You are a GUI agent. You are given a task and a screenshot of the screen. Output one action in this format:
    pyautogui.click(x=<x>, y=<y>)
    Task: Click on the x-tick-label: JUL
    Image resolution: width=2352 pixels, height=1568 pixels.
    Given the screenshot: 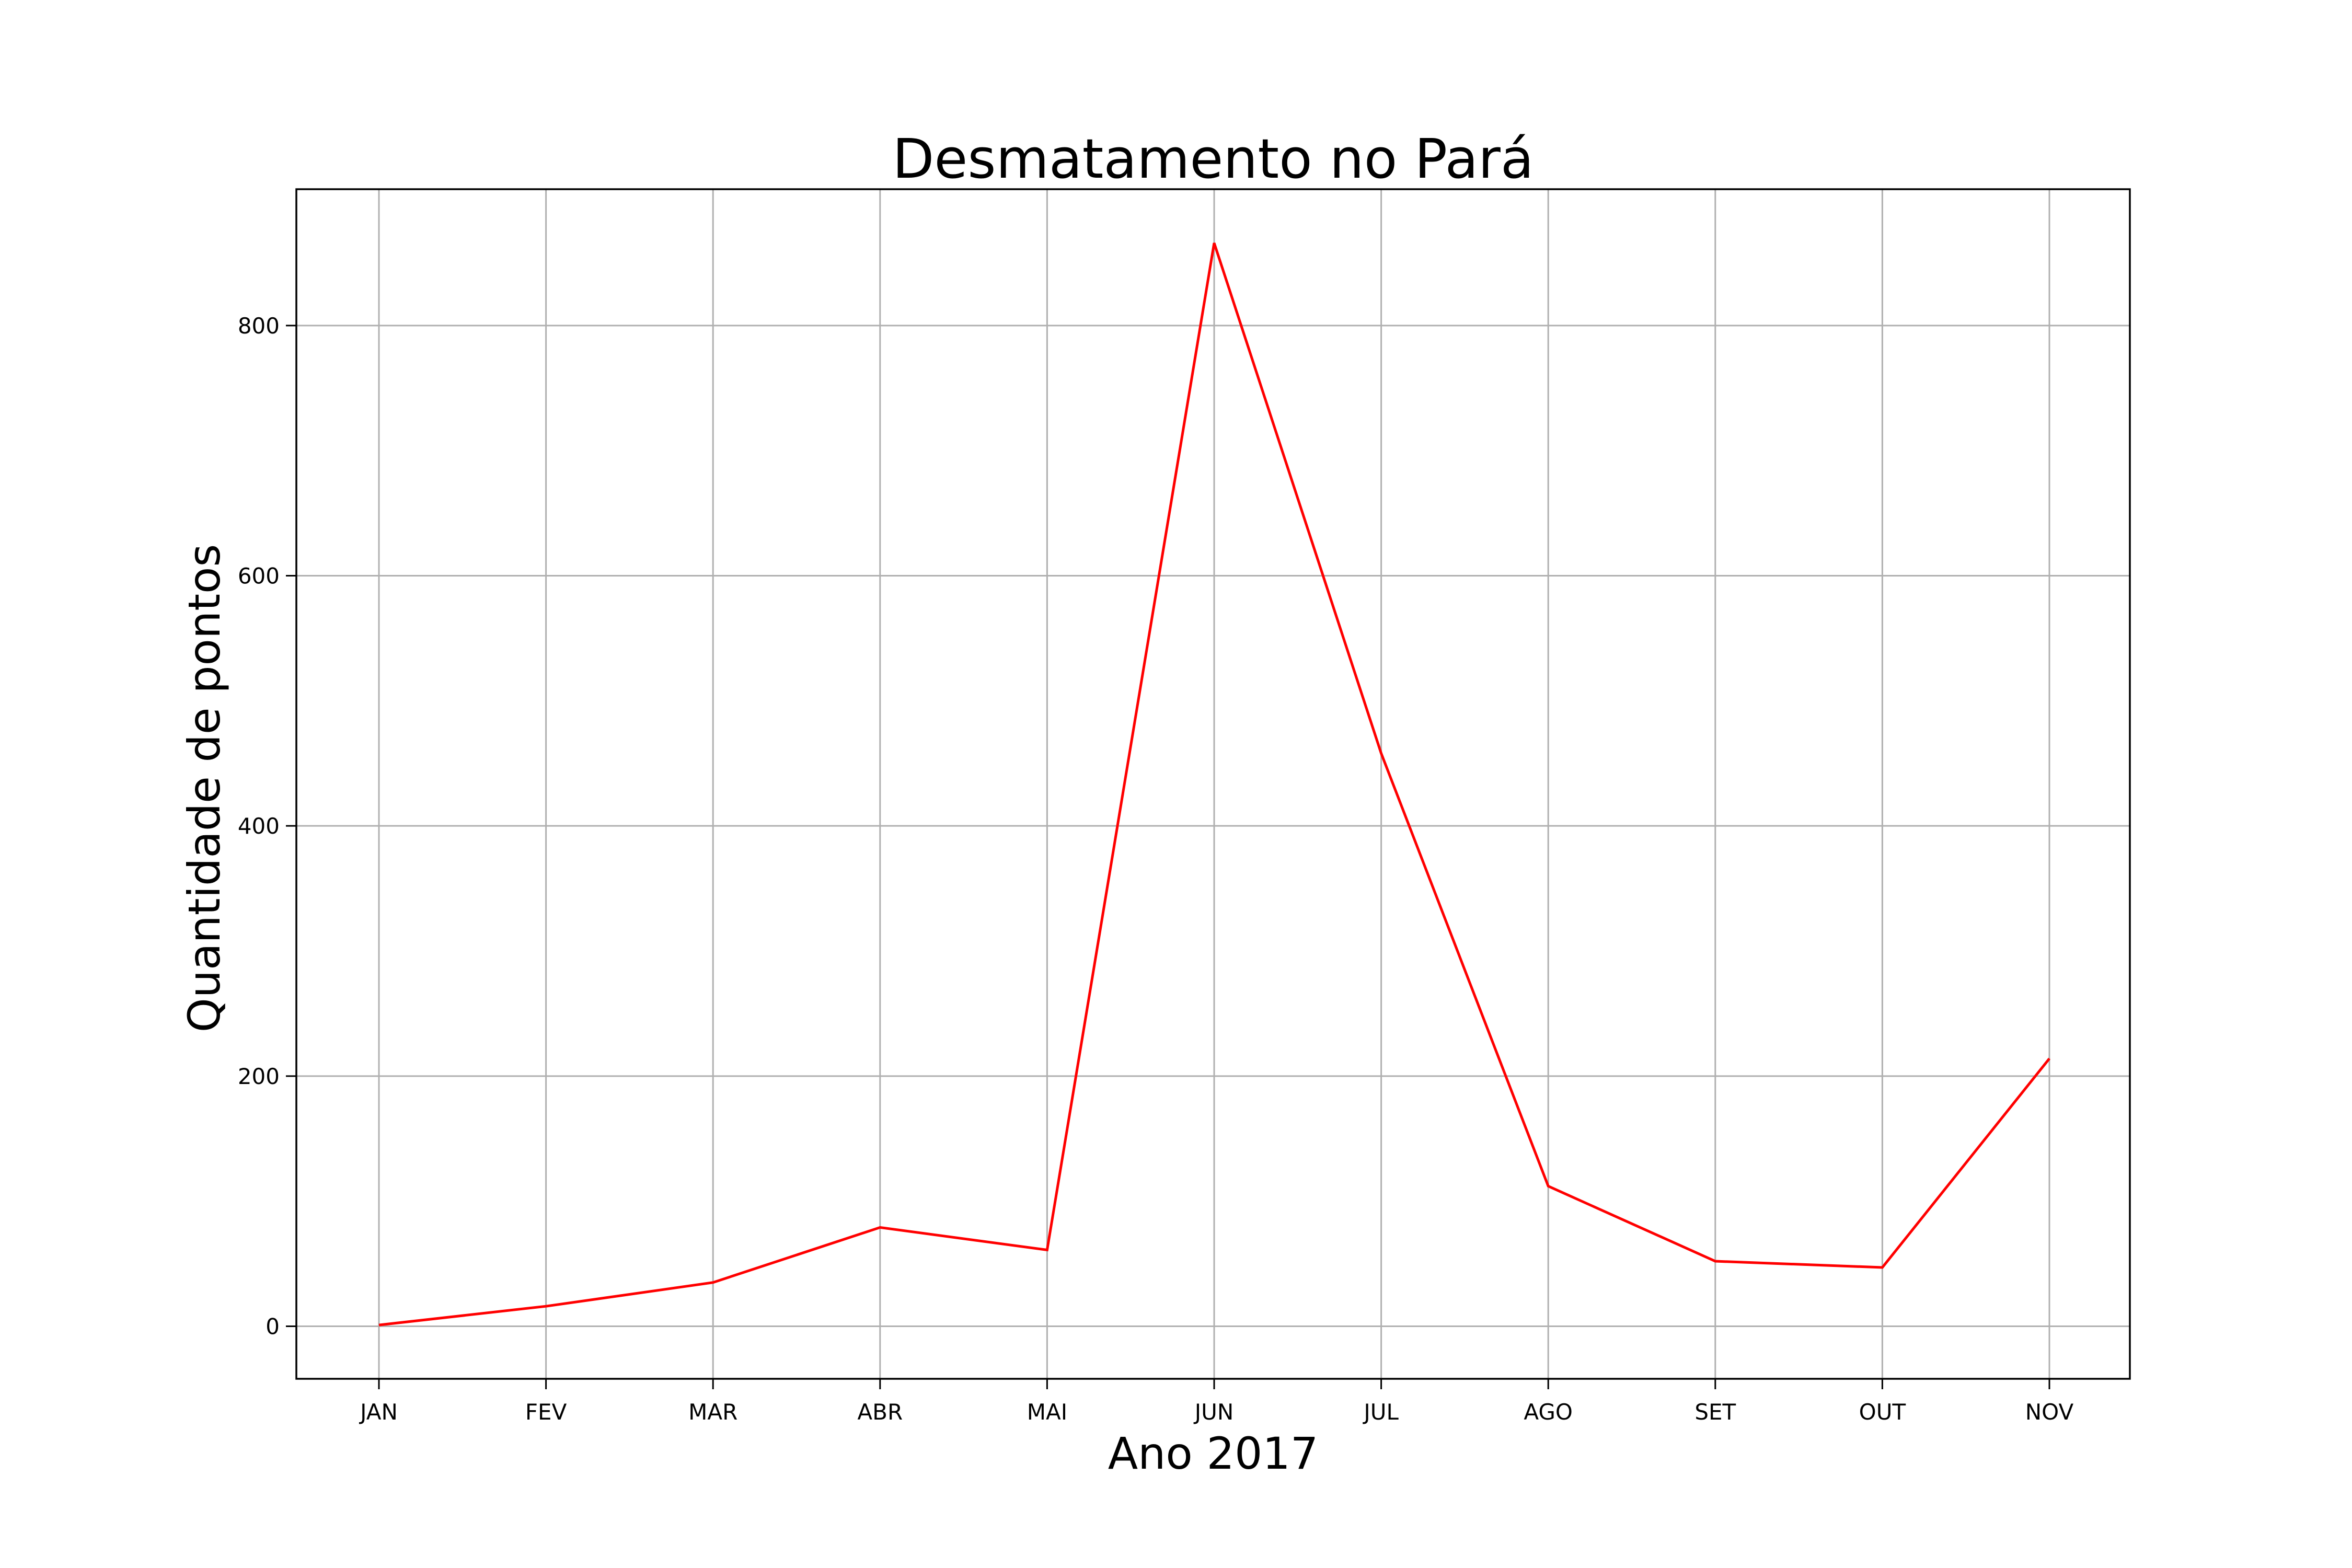 What is the action you would take?
    pyautogui.click(x=1380, y=1412)
    